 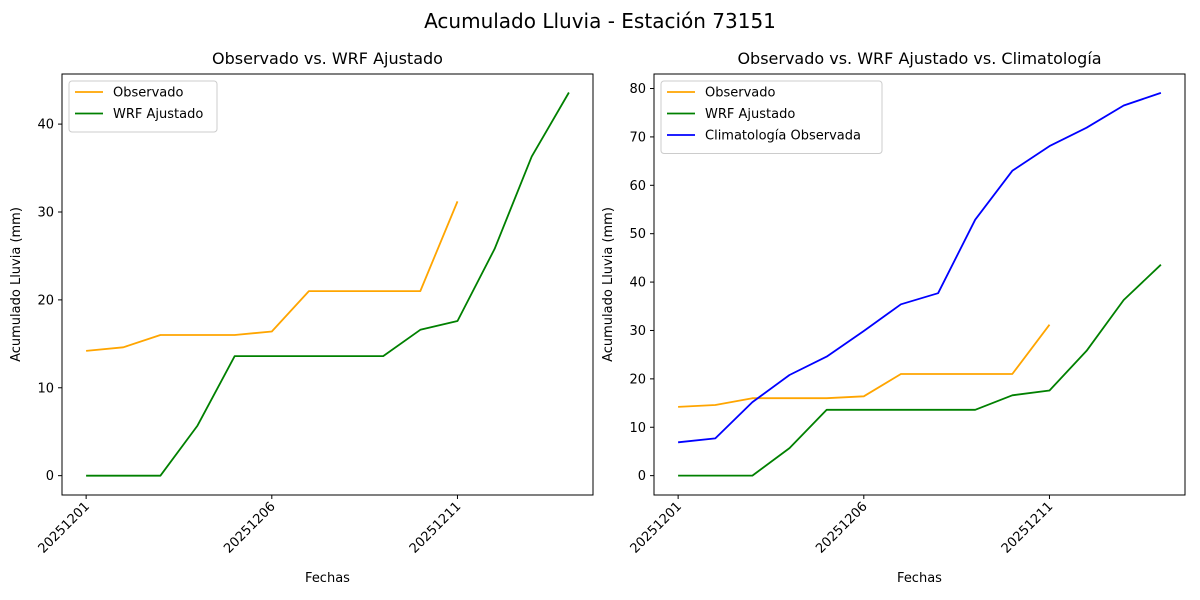 I want to click on series-line-wrf-ajustado, so click(x=920, y=370).